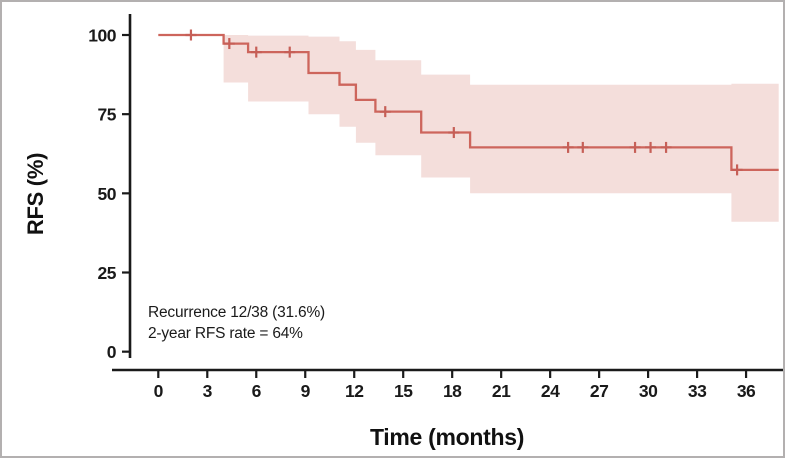 The image size is (785, 458). I want to click on annotation-recurrence: Recurrence 12/38 (31.6%), so click(236, 312).